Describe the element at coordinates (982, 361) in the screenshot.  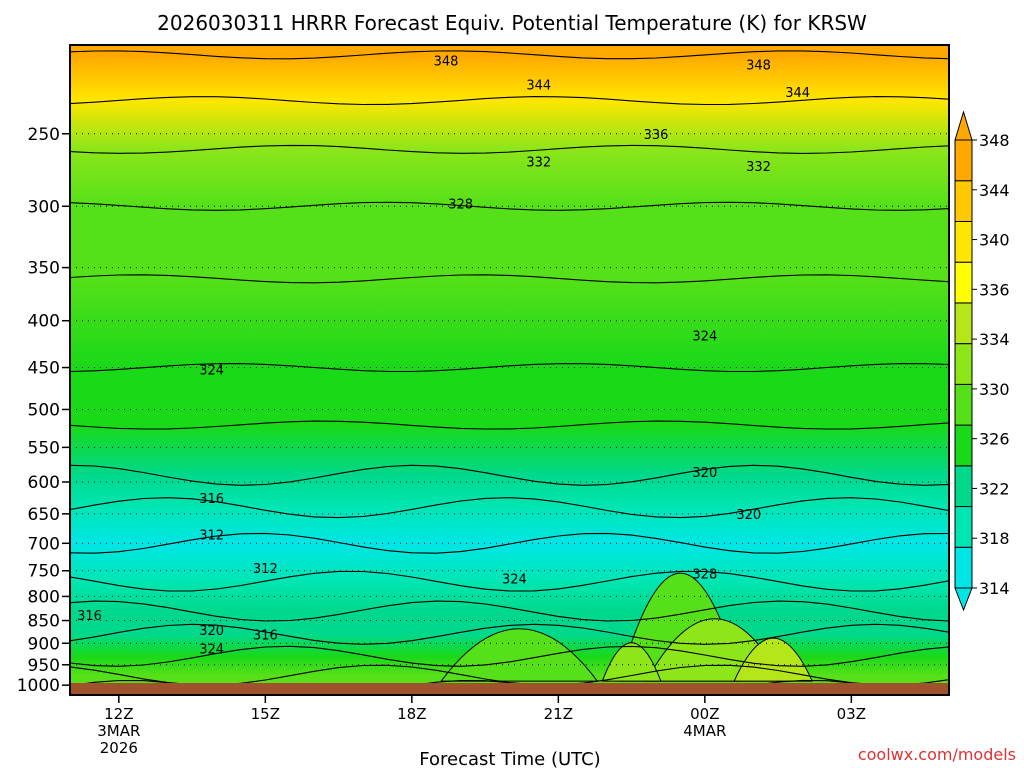
I see `color-bar-legend: 314 318 322 326 330 334 336 340 344 348` at that location.